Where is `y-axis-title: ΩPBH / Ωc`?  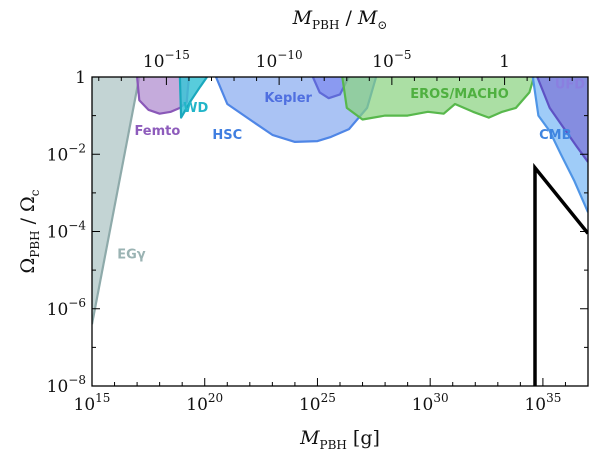
y-axis-title: ΩPBH / Ωc is located at coordinates (29, 231).